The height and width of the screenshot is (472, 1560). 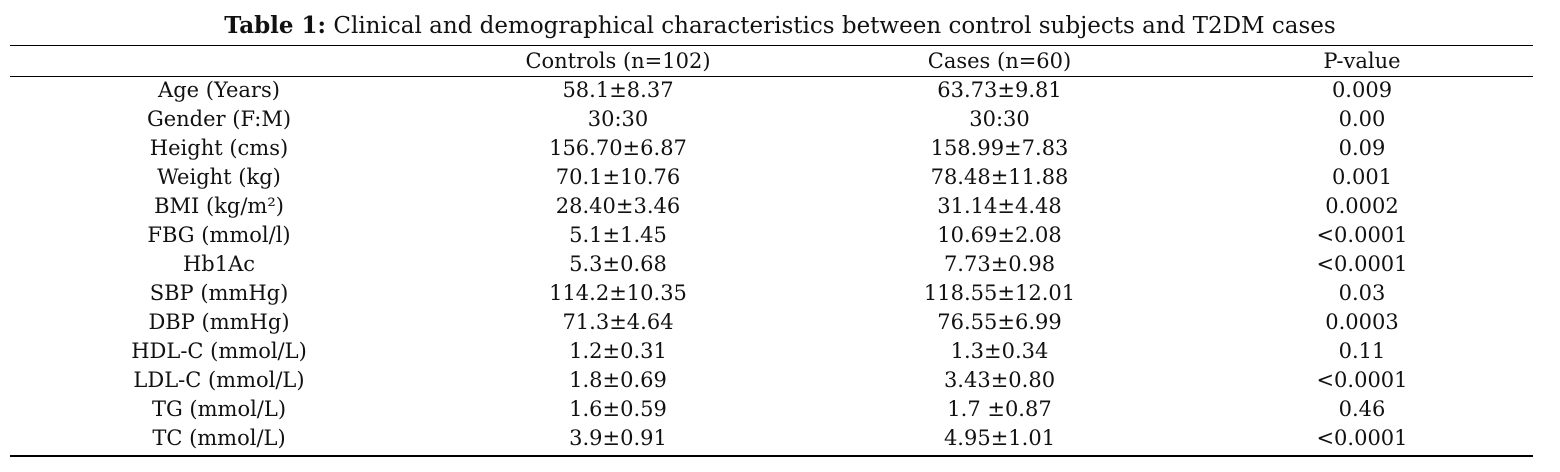 What do you see at coordinates (219, 293) in the screenshot?
I see `row-label-cell: SBP (mmHg)` at bounding box center [219, 293].